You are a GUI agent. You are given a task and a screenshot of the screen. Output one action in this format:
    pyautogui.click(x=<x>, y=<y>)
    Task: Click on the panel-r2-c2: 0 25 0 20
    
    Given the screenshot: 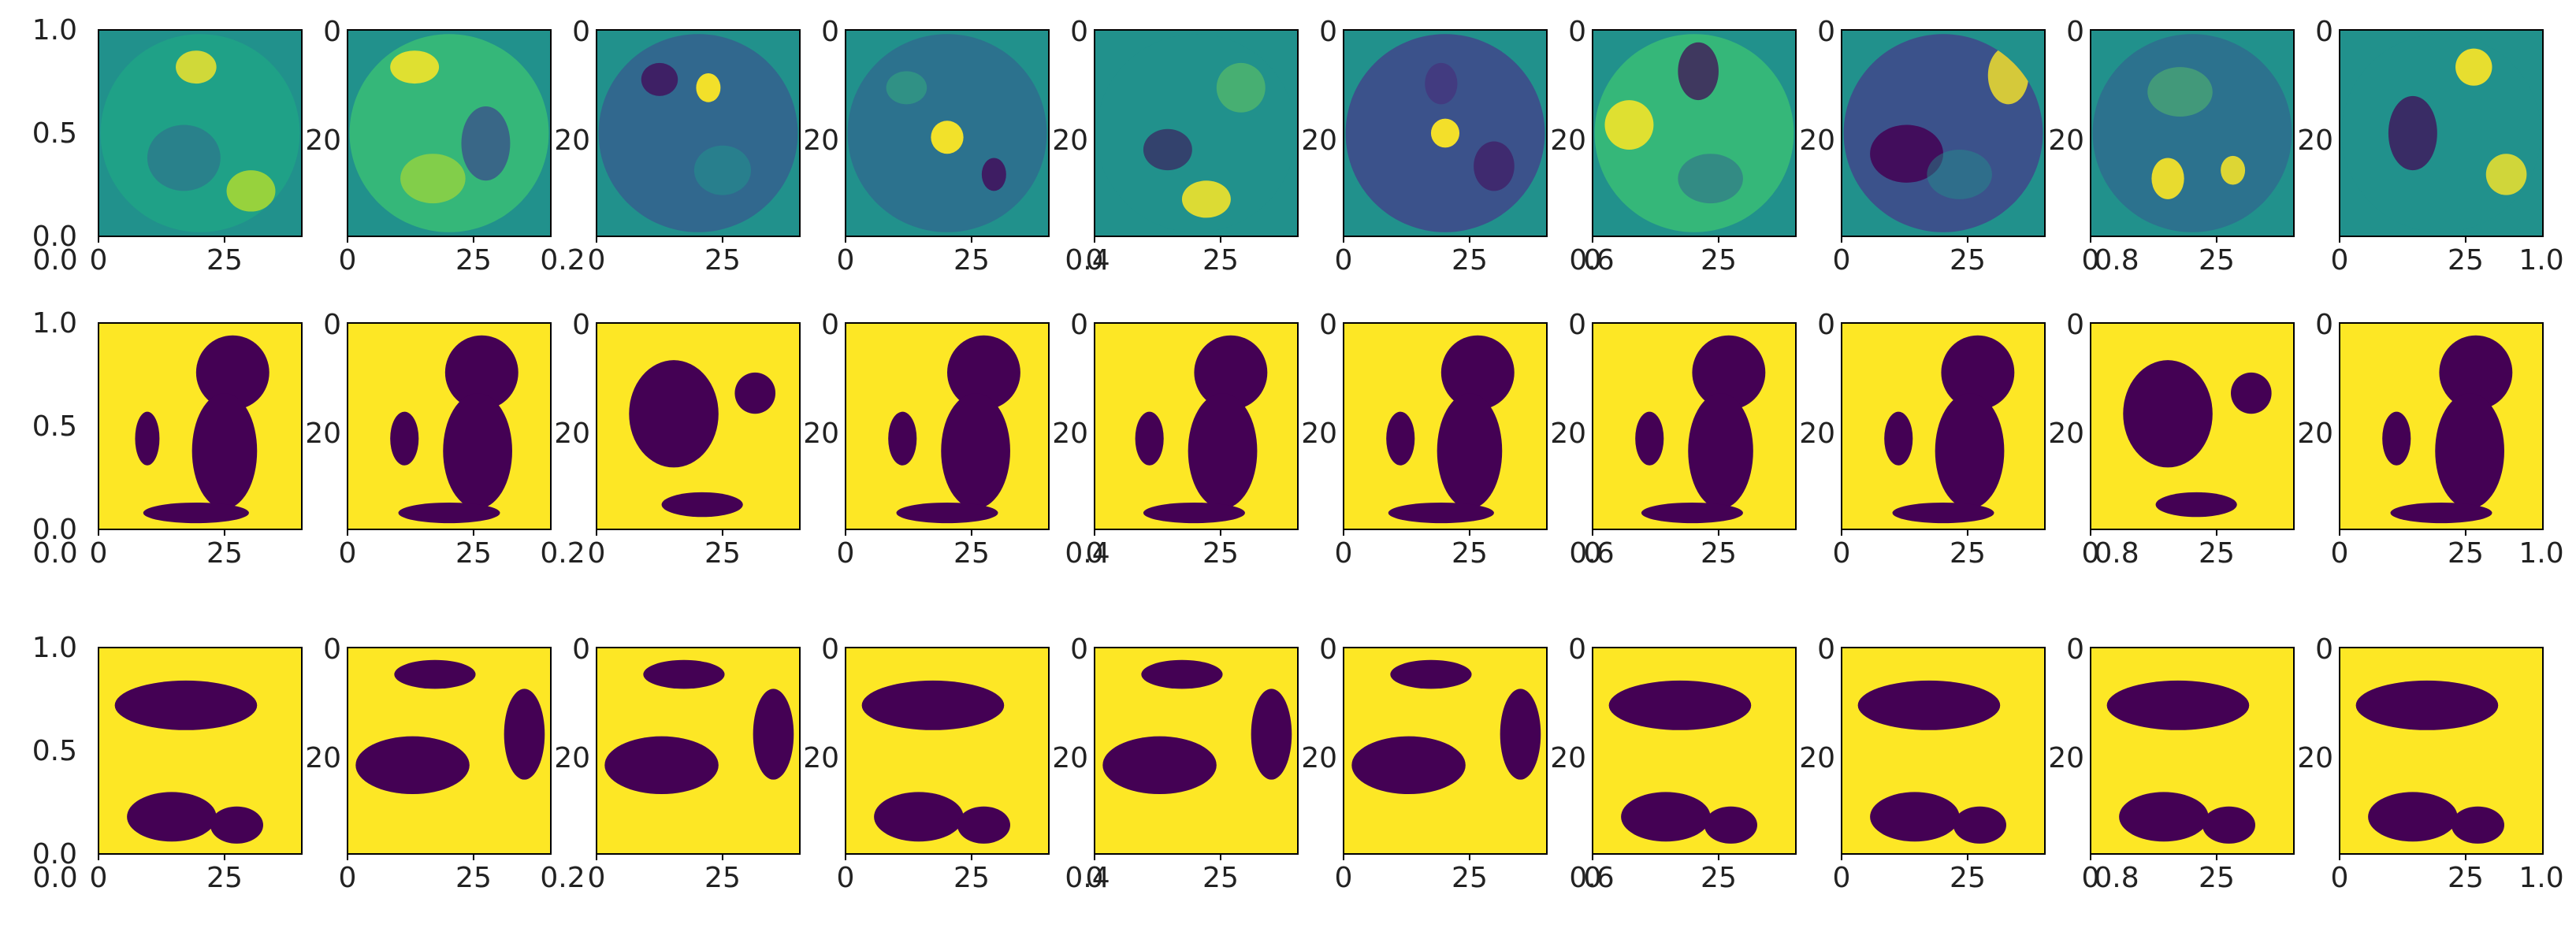 What is the action you would take?
    pyautogui.click(x=677, y=763)
    